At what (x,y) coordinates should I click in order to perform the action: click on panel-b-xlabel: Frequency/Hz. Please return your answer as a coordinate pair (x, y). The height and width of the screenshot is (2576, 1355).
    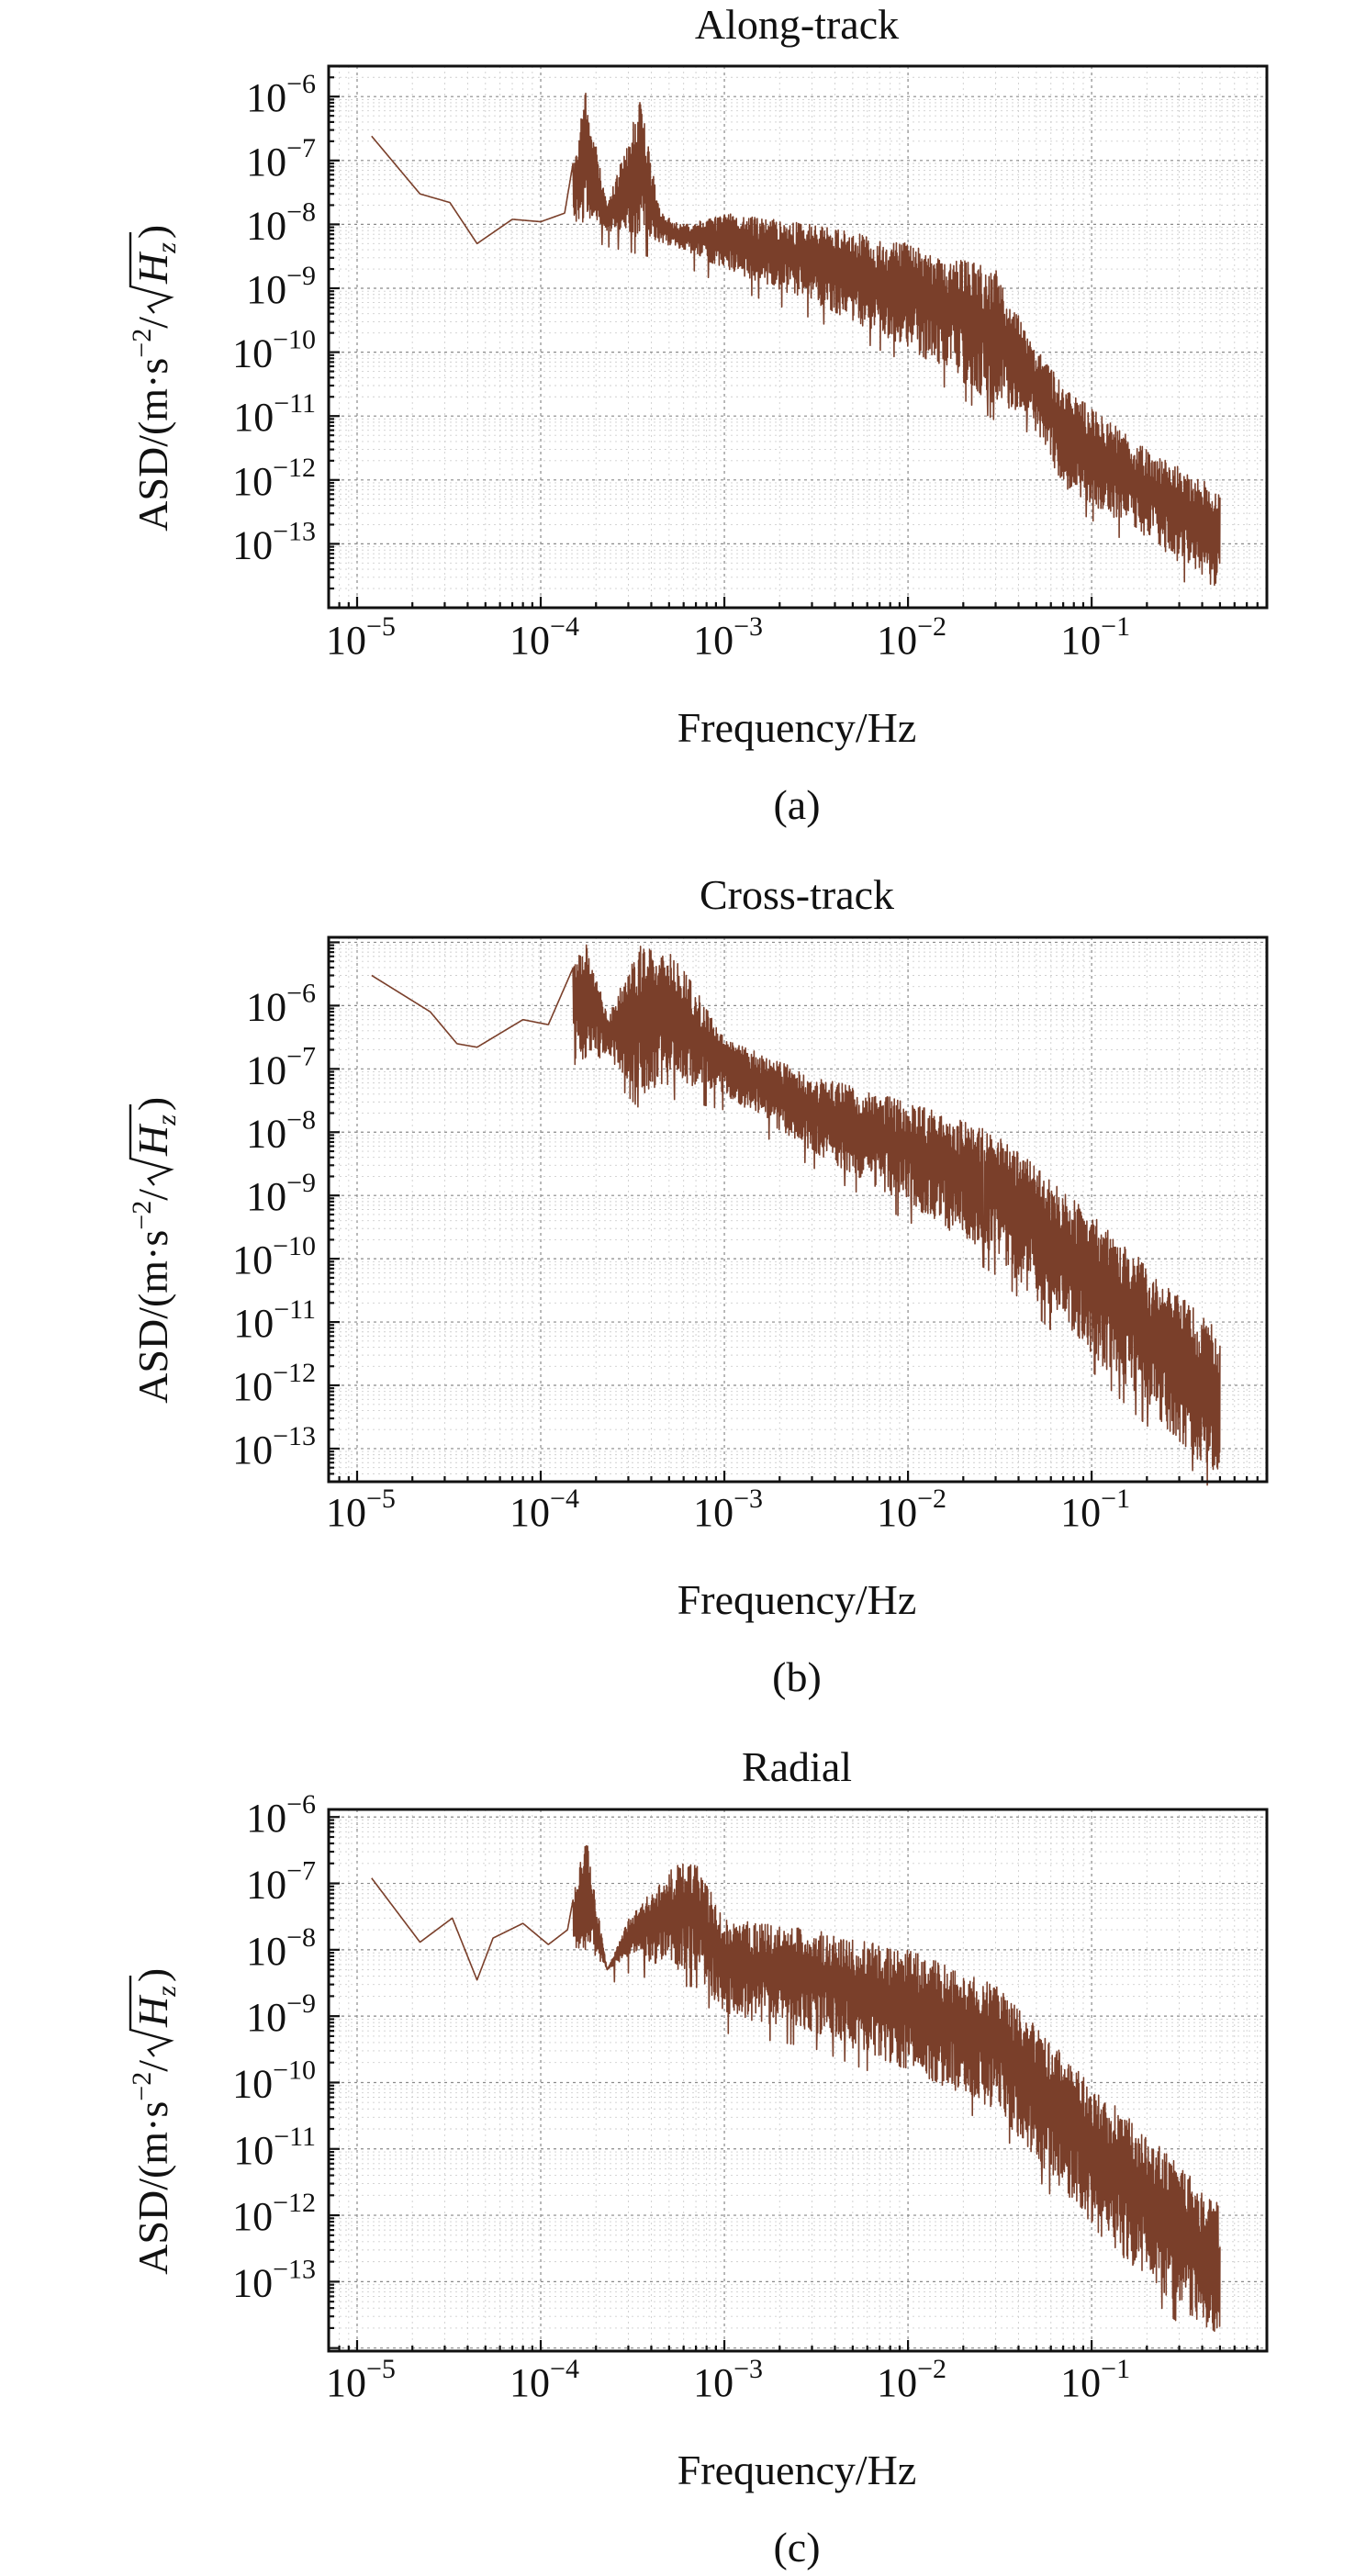
    Looking at the image, I should click on (797, 1599).